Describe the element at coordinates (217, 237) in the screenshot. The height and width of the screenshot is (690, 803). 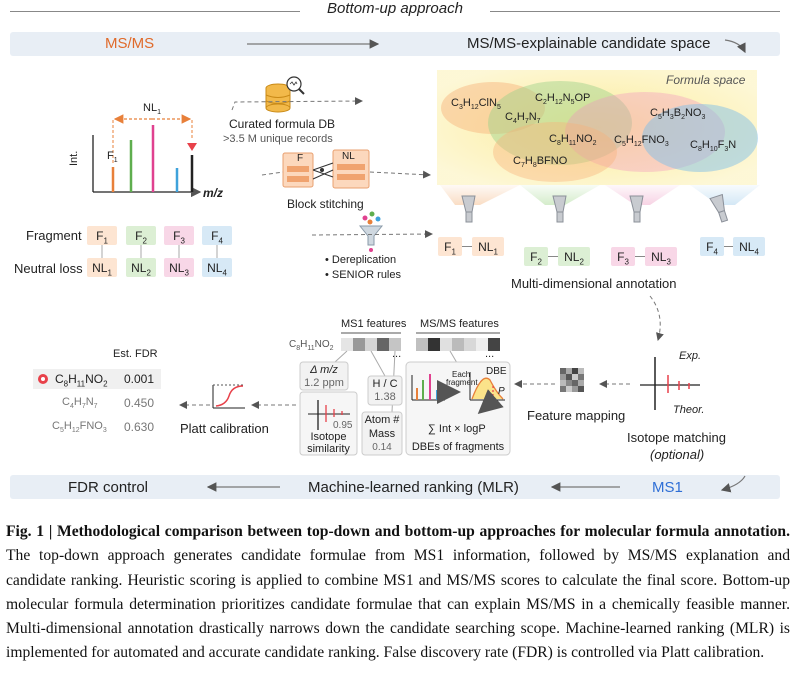
I see `fragment-f4: F4` at that location.